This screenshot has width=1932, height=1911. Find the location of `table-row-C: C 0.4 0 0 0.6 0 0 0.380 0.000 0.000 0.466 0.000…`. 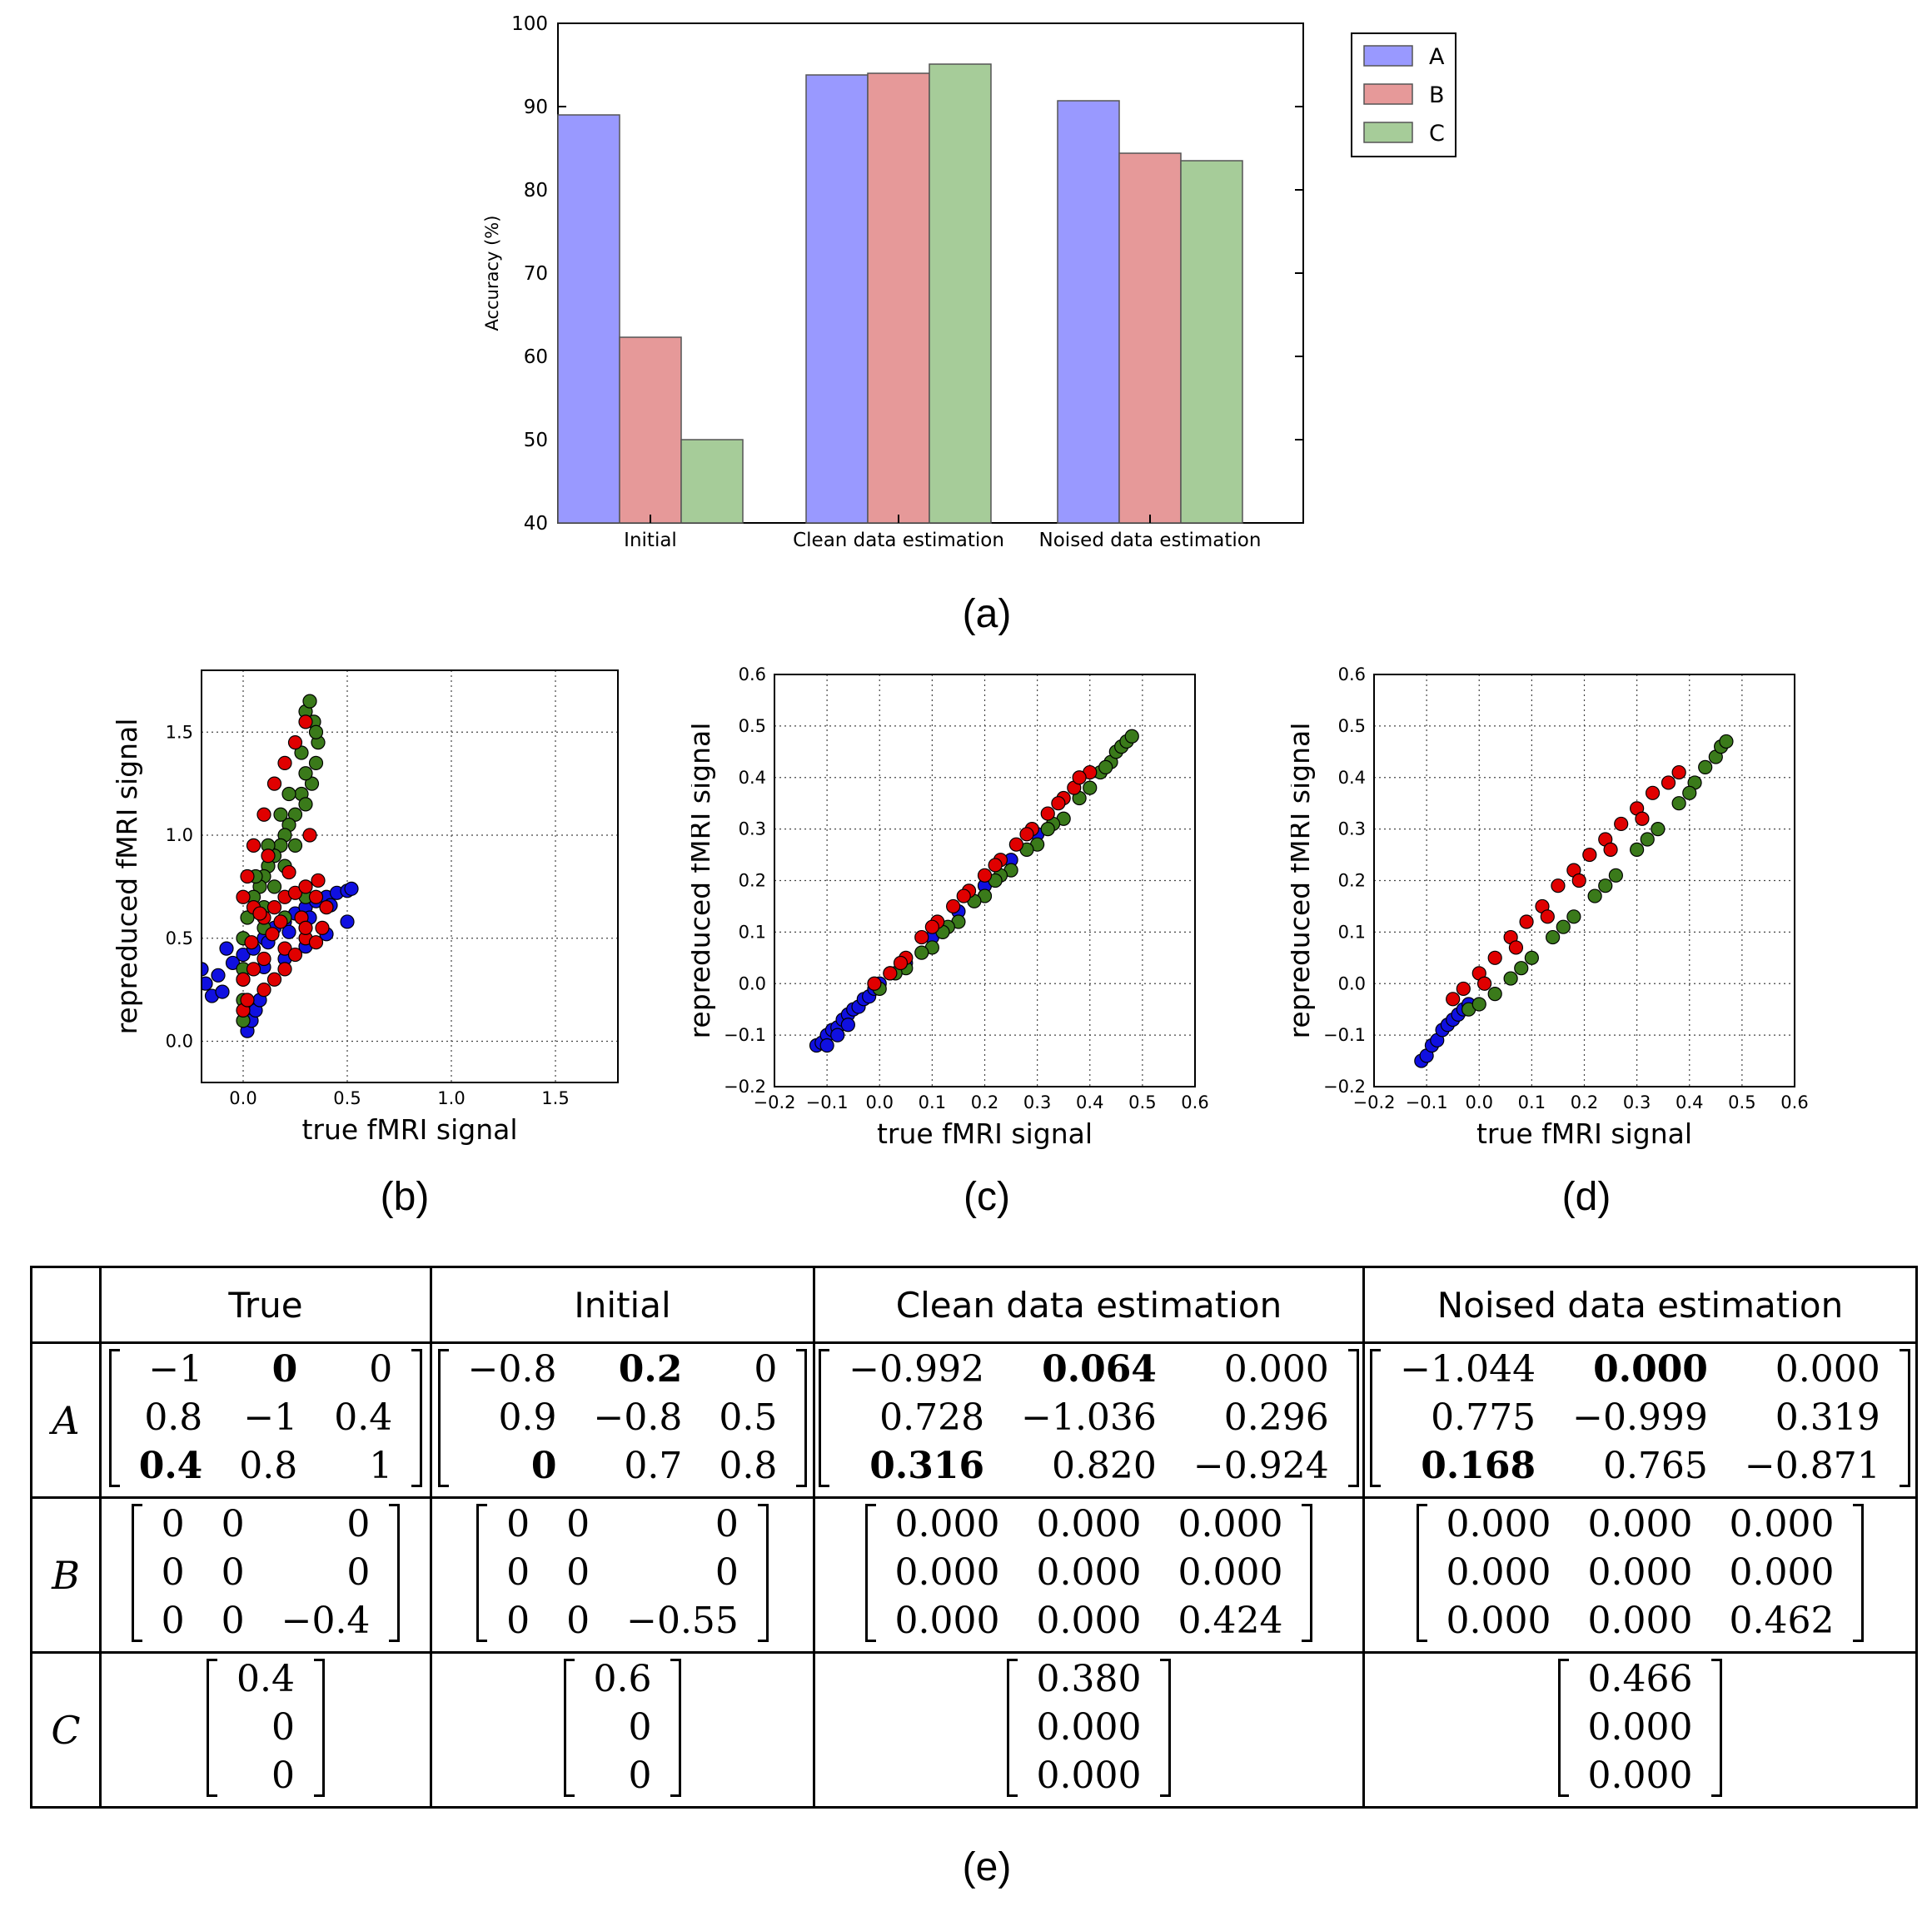

table-row-C: C 0.4 0 0 0.6 0 0 0.380 0.000 0.000 0.466 0.000… is located at coordinates (974, 1730).